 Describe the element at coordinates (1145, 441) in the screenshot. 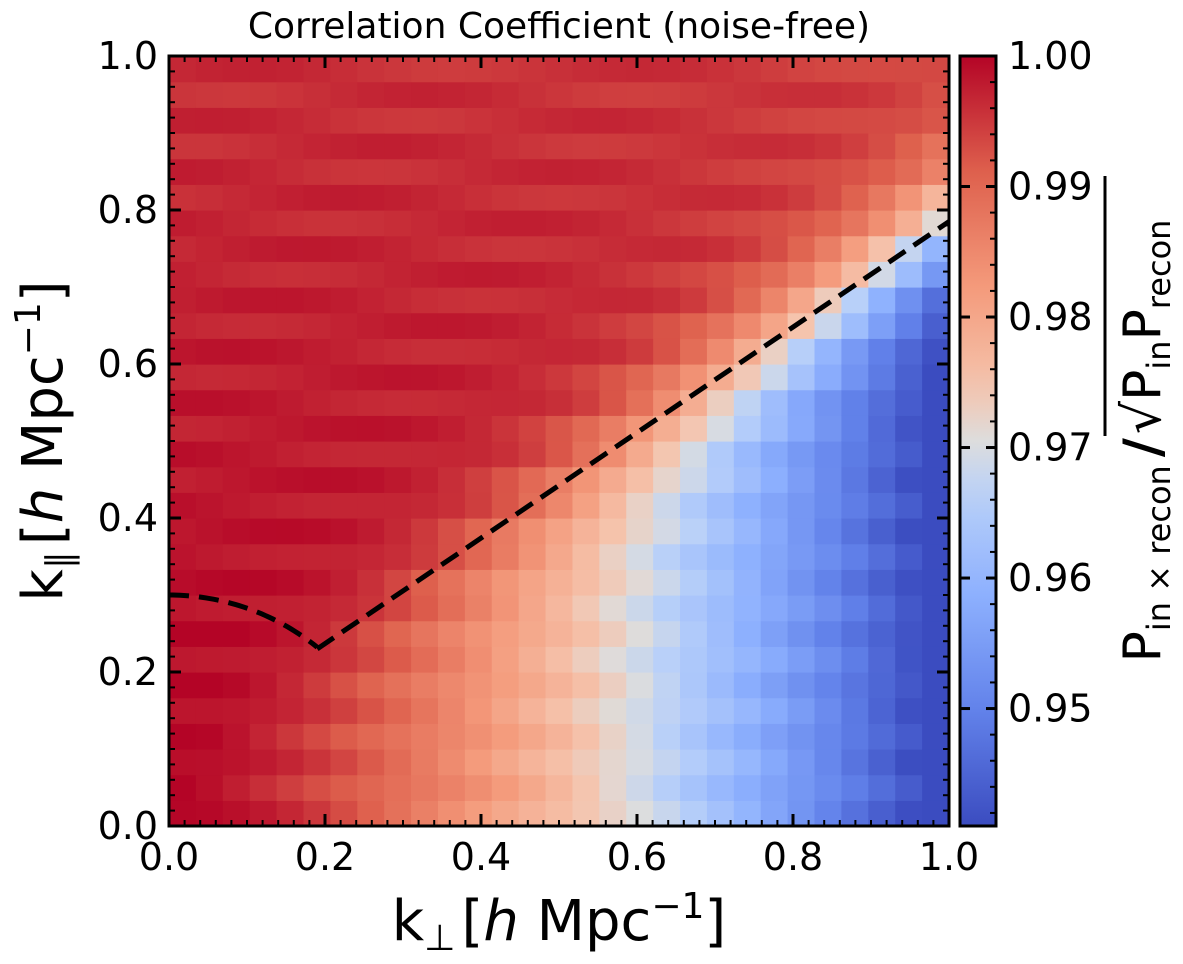

I see `colorbar-label: Pin × recon/√PinPrecon` at that location.